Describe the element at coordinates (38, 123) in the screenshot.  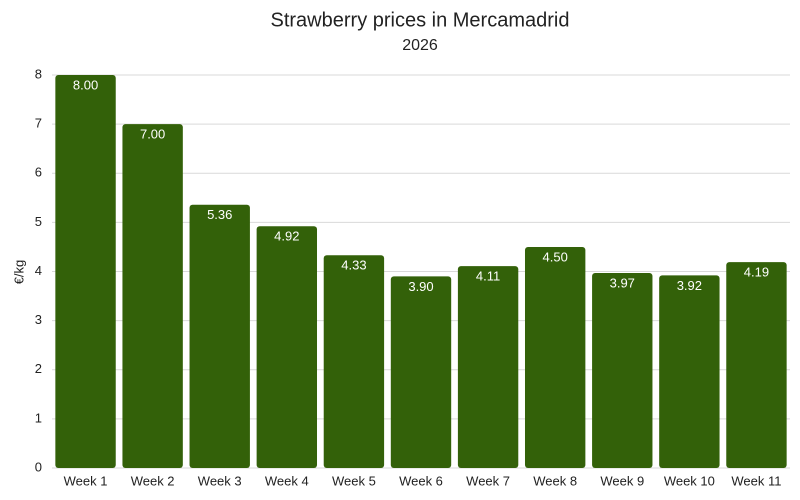
I see `y-tick-label: 7` at that location.